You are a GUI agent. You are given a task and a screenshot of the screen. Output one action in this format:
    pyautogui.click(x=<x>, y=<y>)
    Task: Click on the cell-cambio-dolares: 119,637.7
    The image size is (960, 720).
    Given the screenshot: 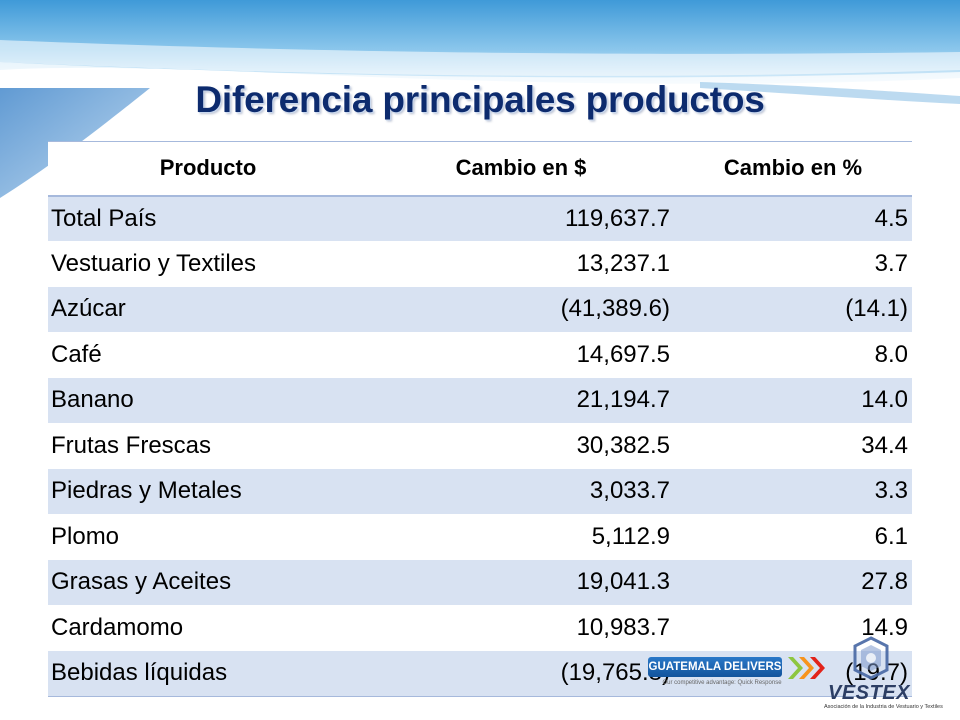 What is the action you would take?
    pyautogui.click(x=521, y=218)
    